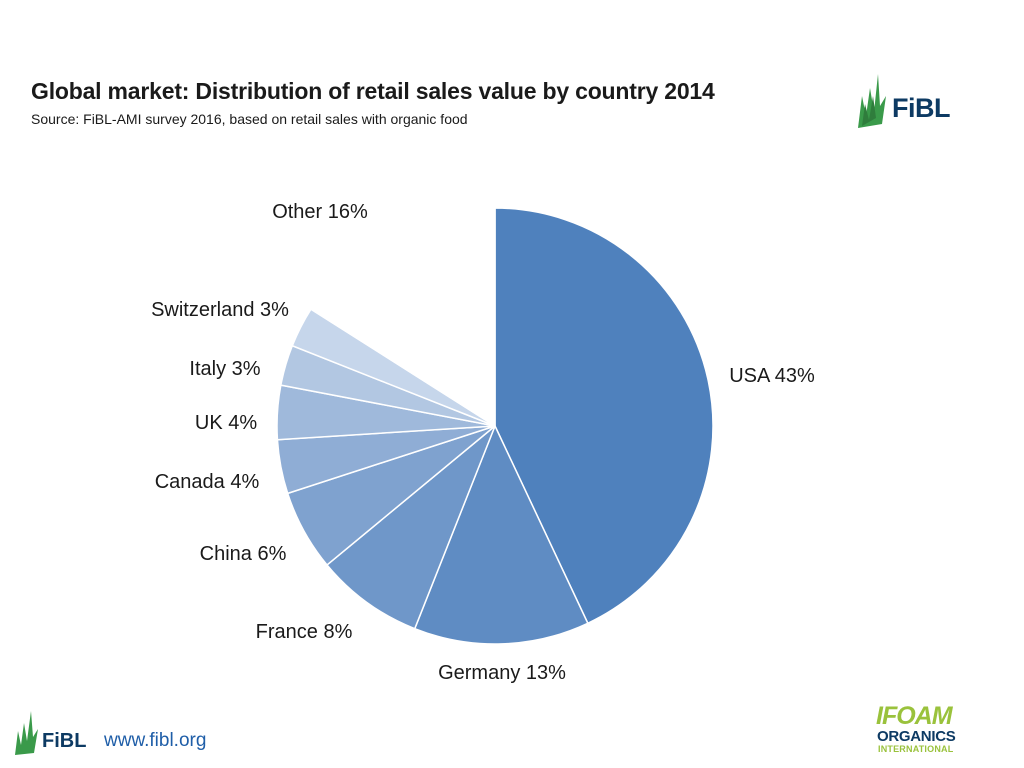 The height and width of the screenshot is (768, 1024). What do you see at coordinates (224, 369) in the screenshot?
I see `slice-label-italy: Italy 3%` at bounding box center [224, 369].